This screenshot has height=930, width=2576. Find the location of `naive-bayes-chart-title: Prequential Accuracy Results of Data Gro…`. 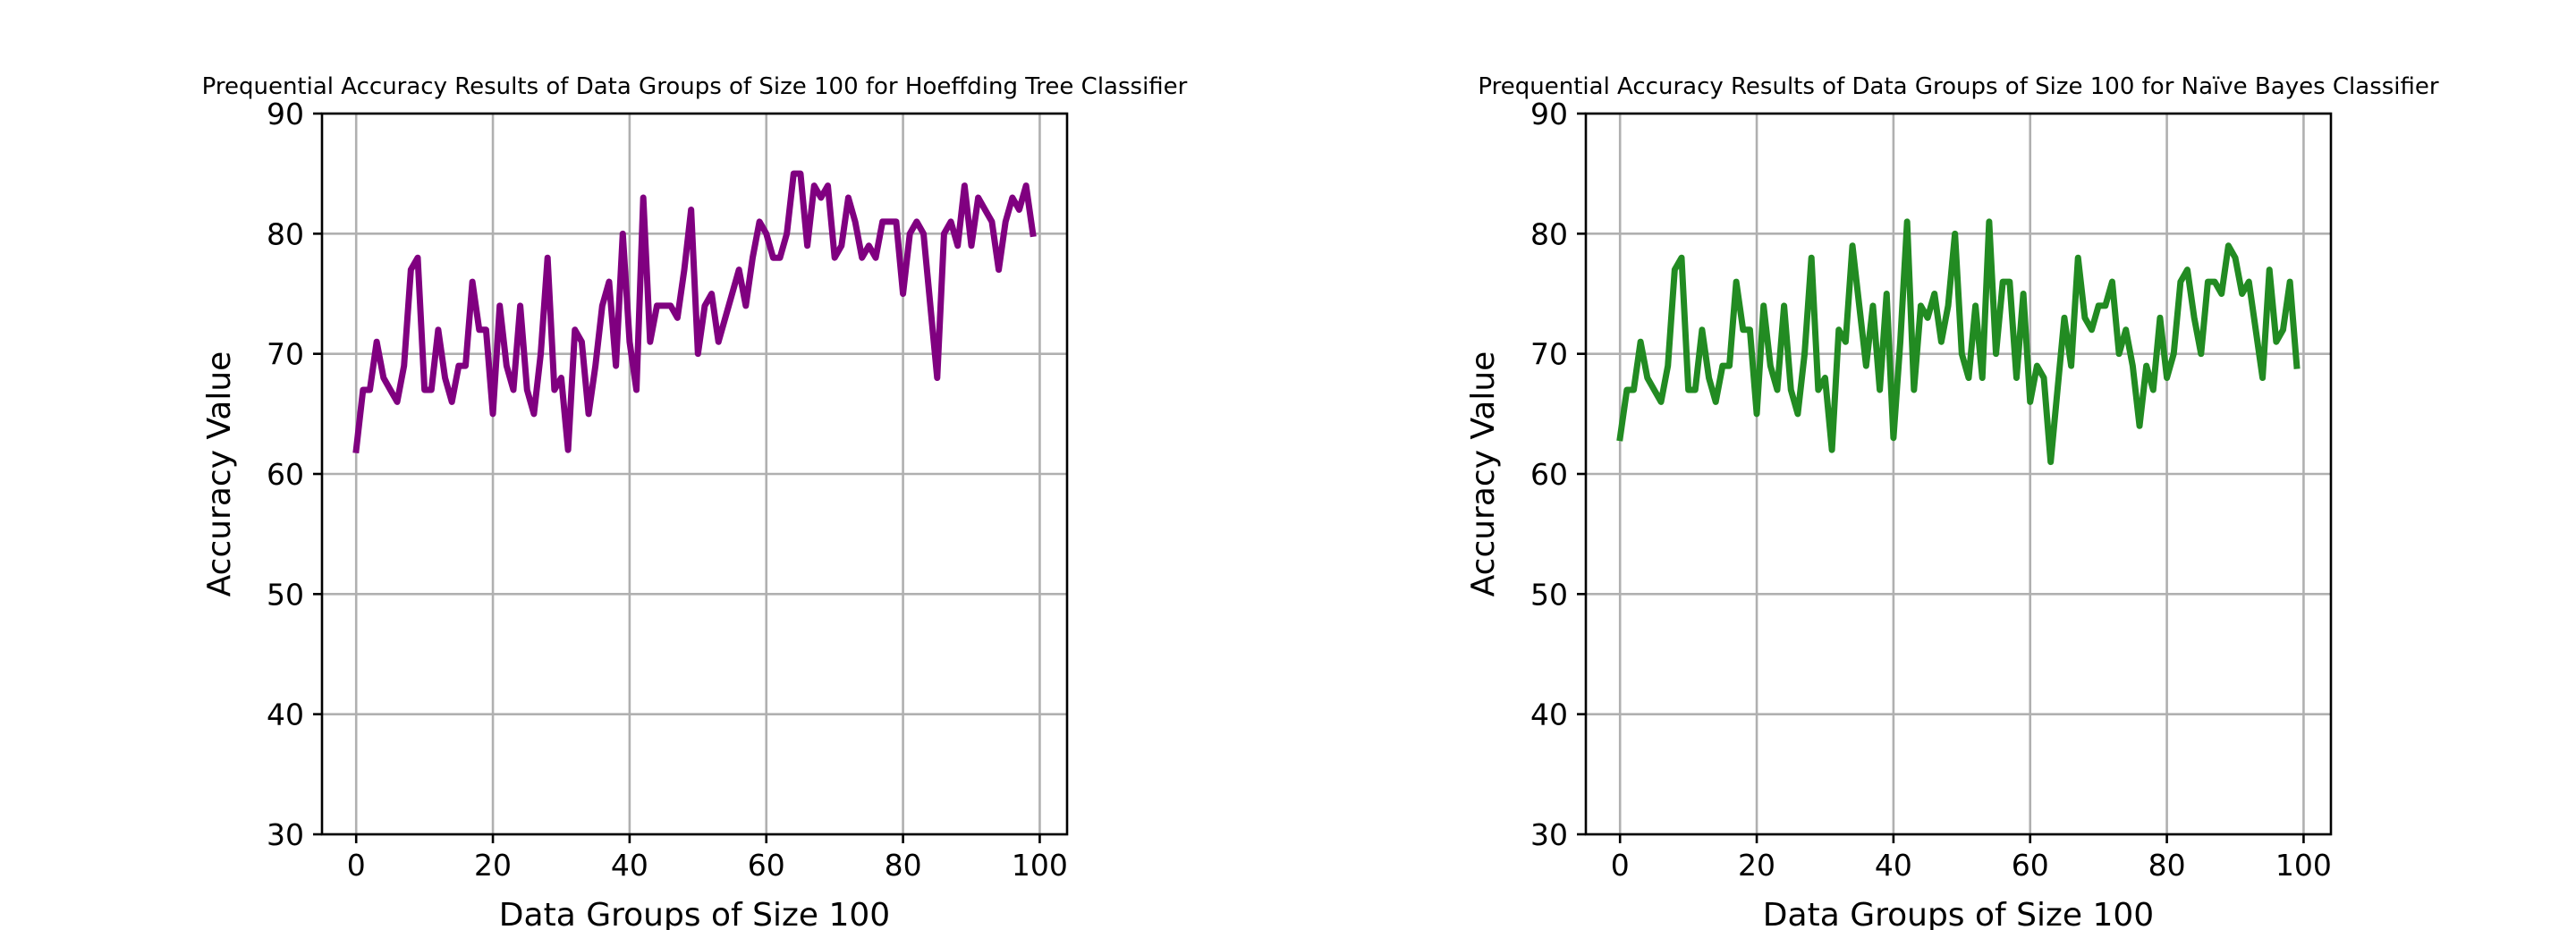

naive-bayes-chart-title: Prequential Accuracy Results of Data Gro… is located at coordinates (1958, 86).